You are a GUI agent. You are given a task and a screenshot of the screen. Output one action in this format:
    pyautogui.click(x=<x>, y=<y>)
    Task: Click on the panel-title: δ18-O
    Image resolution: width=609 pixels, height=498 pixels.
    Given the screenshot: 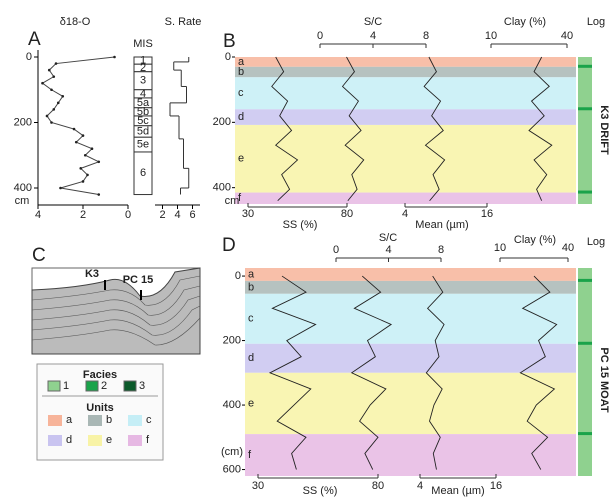 What is the action you would take?
    pyautogui.click(x=75, y=22)
    